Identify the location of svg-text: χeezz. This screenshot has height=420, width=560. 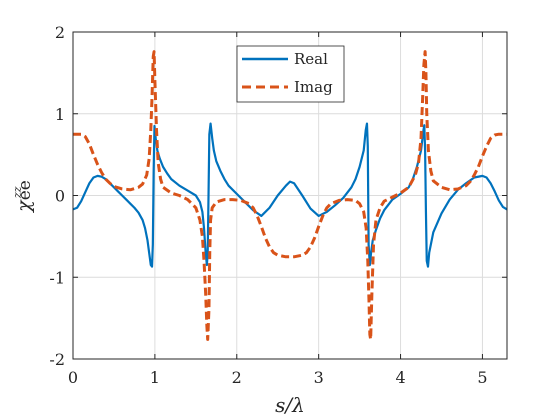
(23, 197).